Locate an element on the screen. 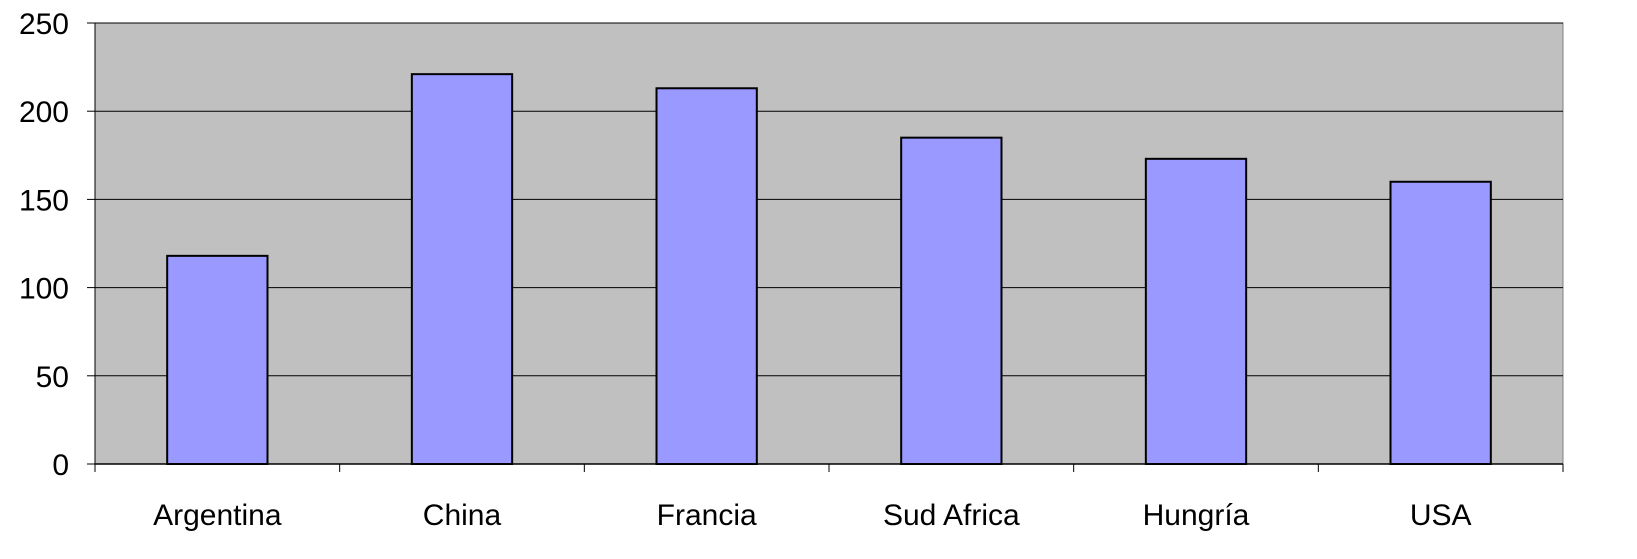  x-category-label: Francia is located at coordinates (707, 515).